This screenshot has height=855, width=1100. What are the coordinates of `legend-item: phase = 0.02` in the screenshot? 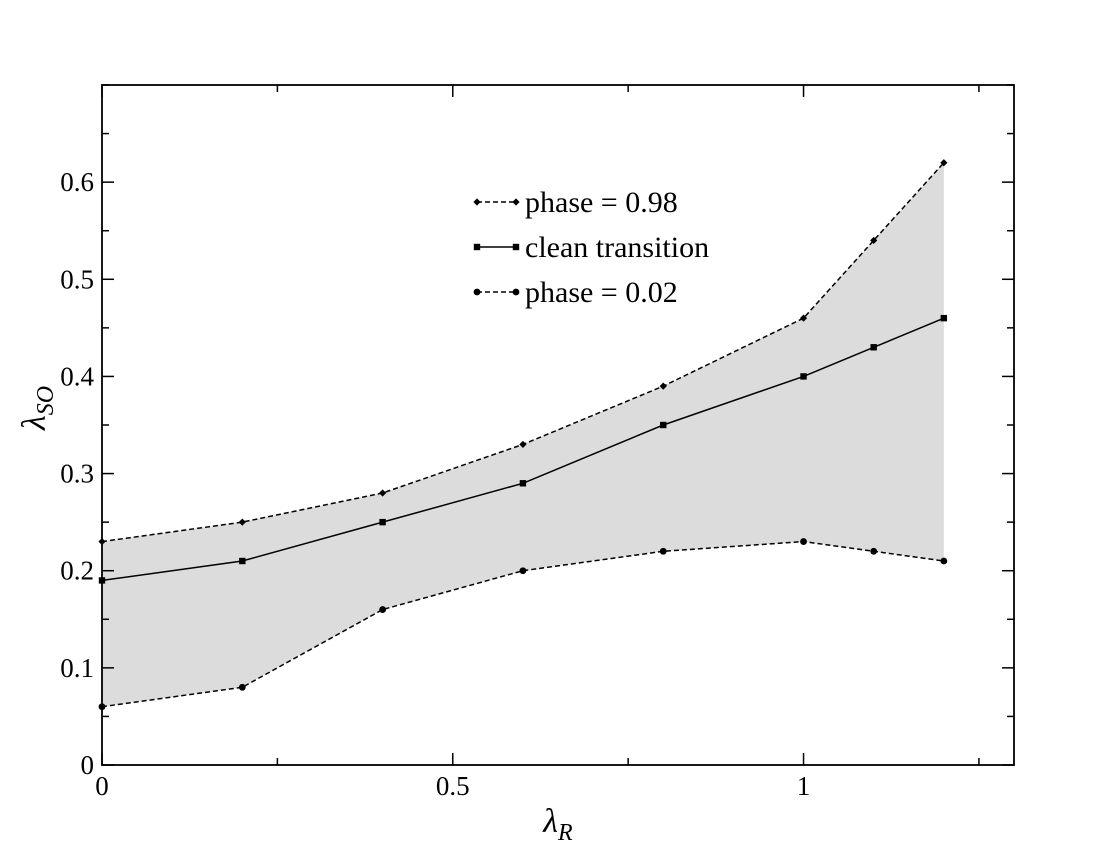 It's located at (575, 292).